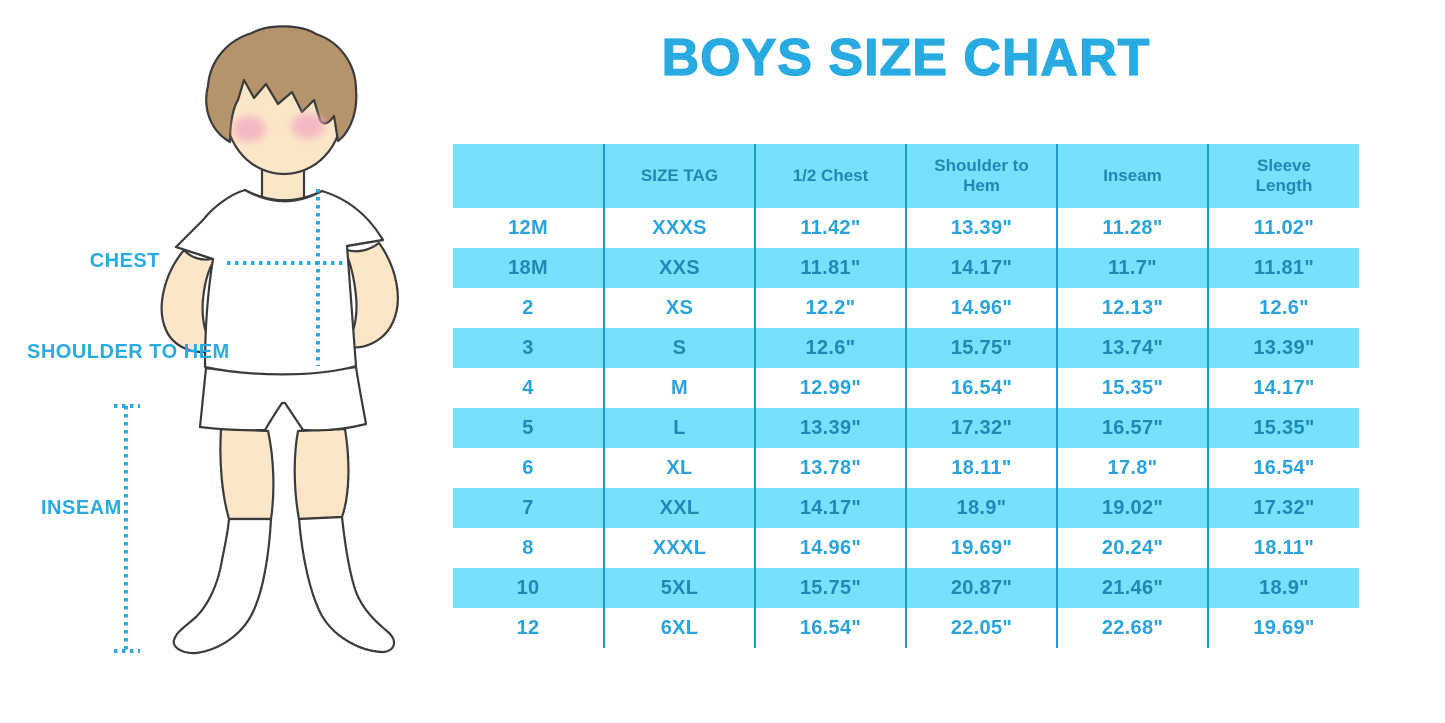 The height and width of the screenshot is (723, 1445). I want to click on table-row: 18M XXS 11.81" 14.17" 11.7" 11.81", so click(906, 268).